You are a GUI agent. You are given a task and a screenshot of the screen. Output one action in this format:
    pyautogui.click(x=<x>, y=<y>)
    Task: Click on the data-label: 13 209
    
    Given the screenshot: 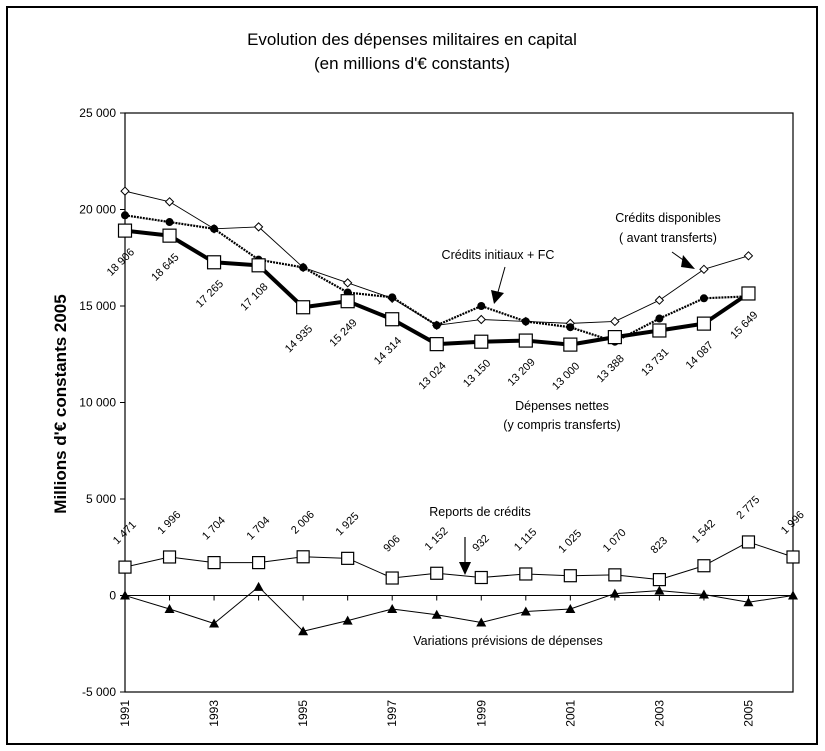 What is the action you would take?
    pyautogui.click(x=522, y=372)
    